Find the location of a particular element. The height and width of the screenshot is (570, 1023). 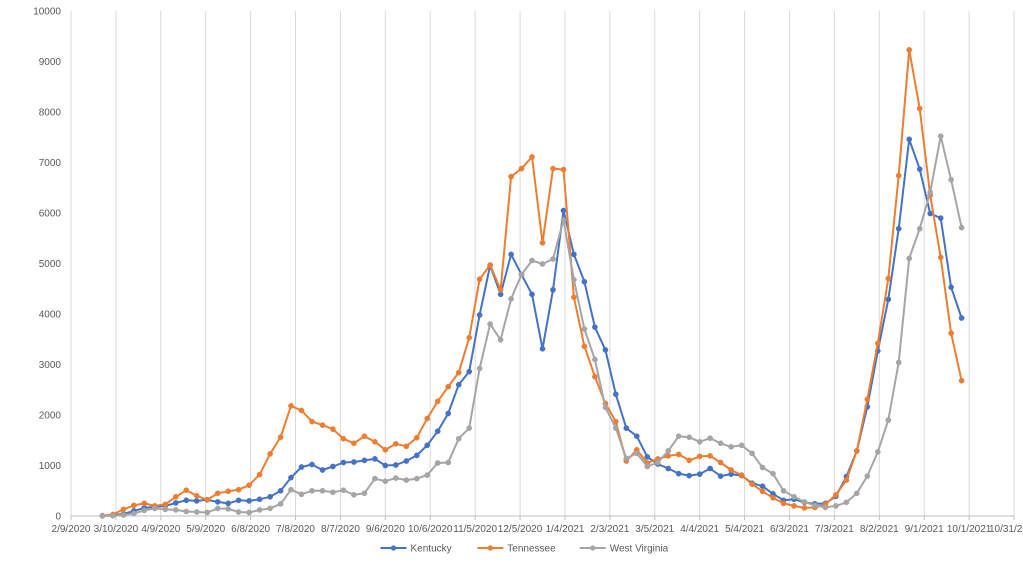

legend-item-west-virginia: West Virginia is located at coordinates (624, 549).